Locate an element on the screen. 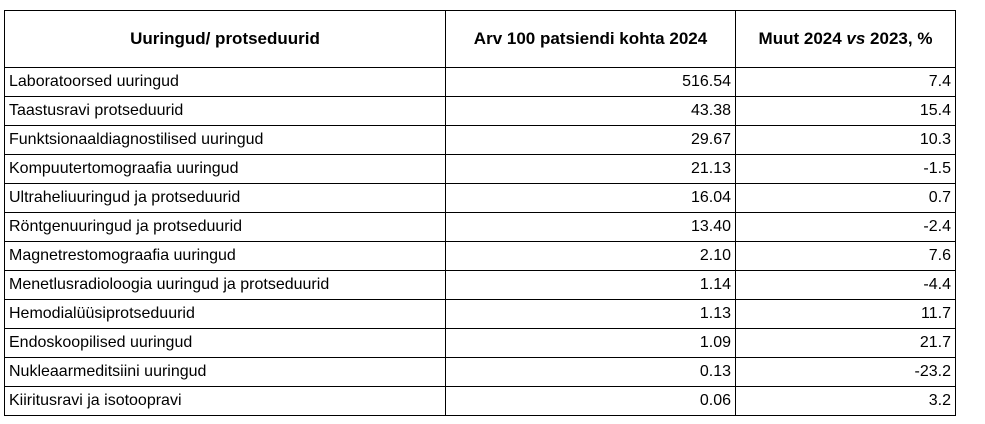 The image size is (985, 424). row-per-100: 0.13 is located at coordinates (590, 372).